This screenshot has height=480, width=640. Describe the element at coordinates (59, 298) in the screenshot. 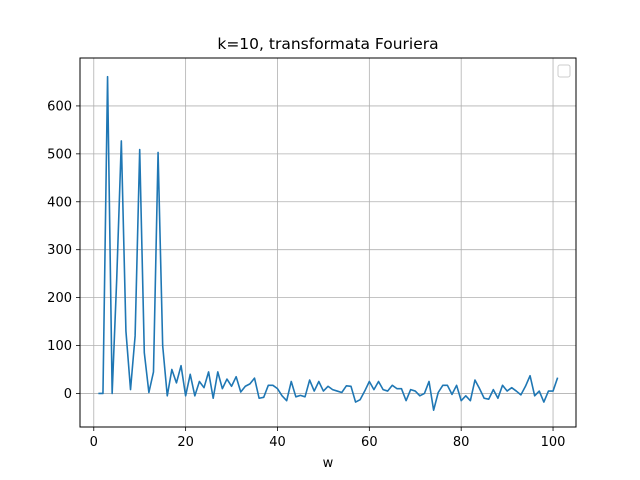

I see `y-tick-label: 200` at that location.